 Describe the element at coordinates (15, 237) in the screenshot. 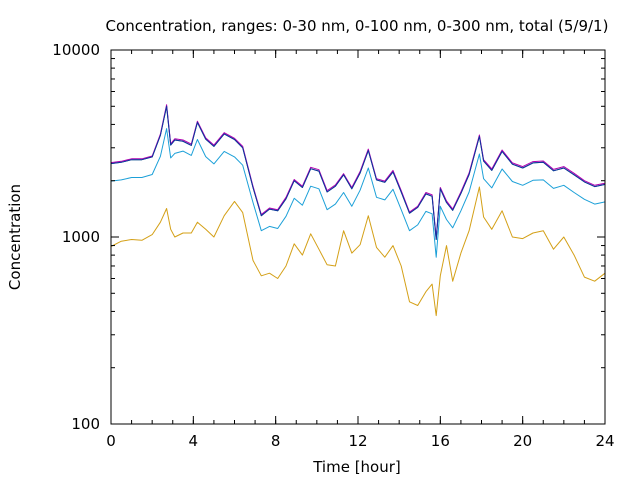

I see `y-axis-label: Concentration` at that location.